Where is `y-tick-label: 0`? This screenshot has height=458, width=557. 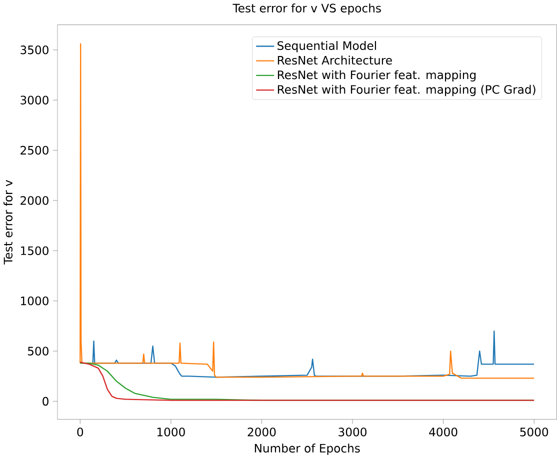
y-tick-label: 0 is located at coordinates (45, 401).